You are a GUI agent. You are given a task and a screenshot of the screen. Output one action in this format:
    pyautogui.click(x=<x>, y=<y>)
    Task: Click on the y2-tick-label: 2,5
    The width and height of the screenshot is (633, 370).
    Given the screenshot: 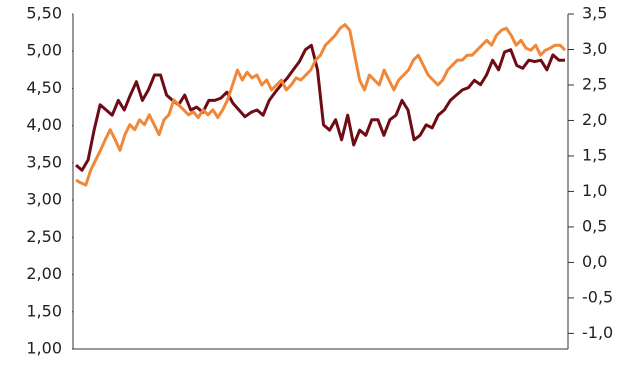 What is the action you would take?
    pyautogui.click(x=594, y=83)
    